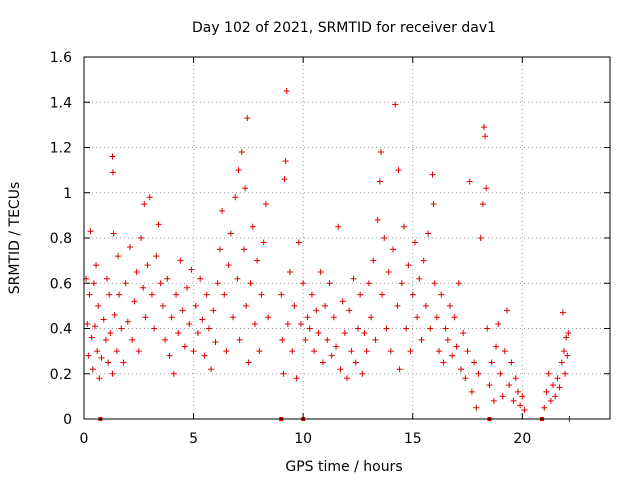 Image resolution: width=640 pixels, height=480 pixels. What do you see at coordinates (61, 239) in the screenshot?
I see `y-axis-tick-labels: 0 0.2 0.4 0.6 0.8 1 1.2 1.4 1.6` at bounding box center [61, 239].